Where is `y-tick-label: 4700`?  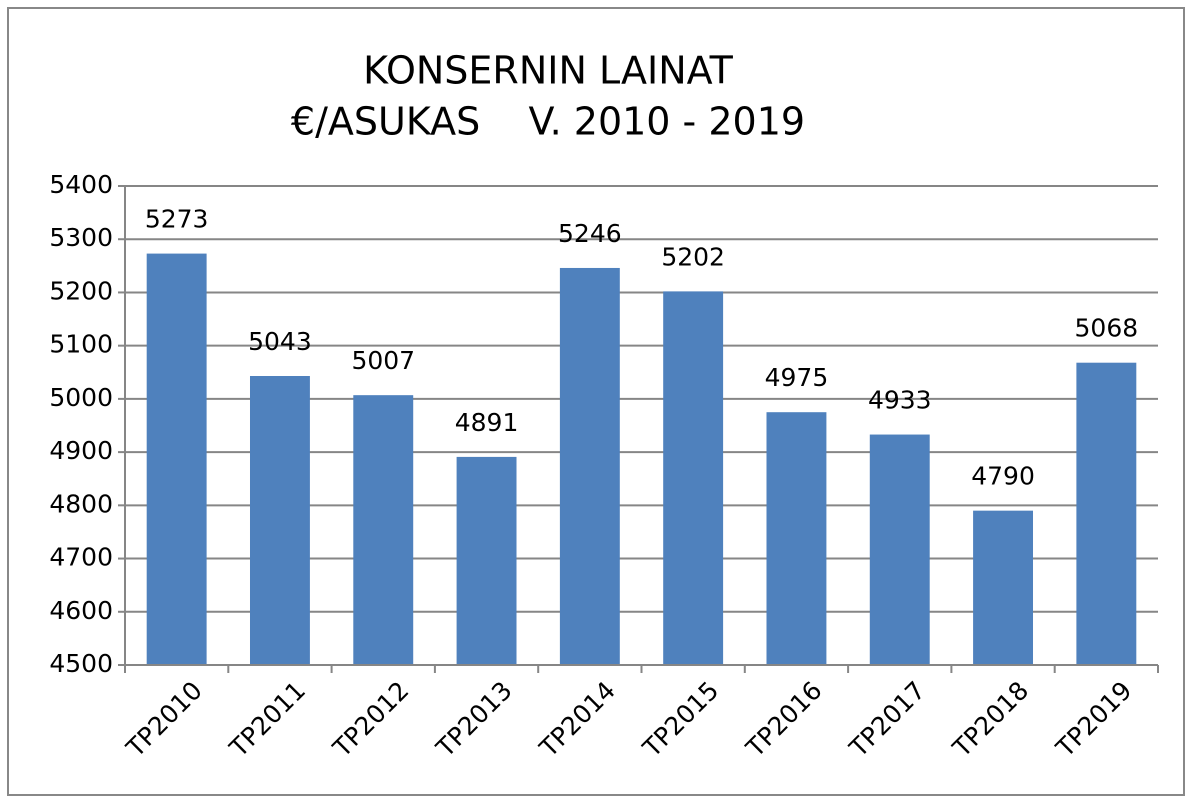 y-tick-label: 4700 is located at coordinates (81, 557).